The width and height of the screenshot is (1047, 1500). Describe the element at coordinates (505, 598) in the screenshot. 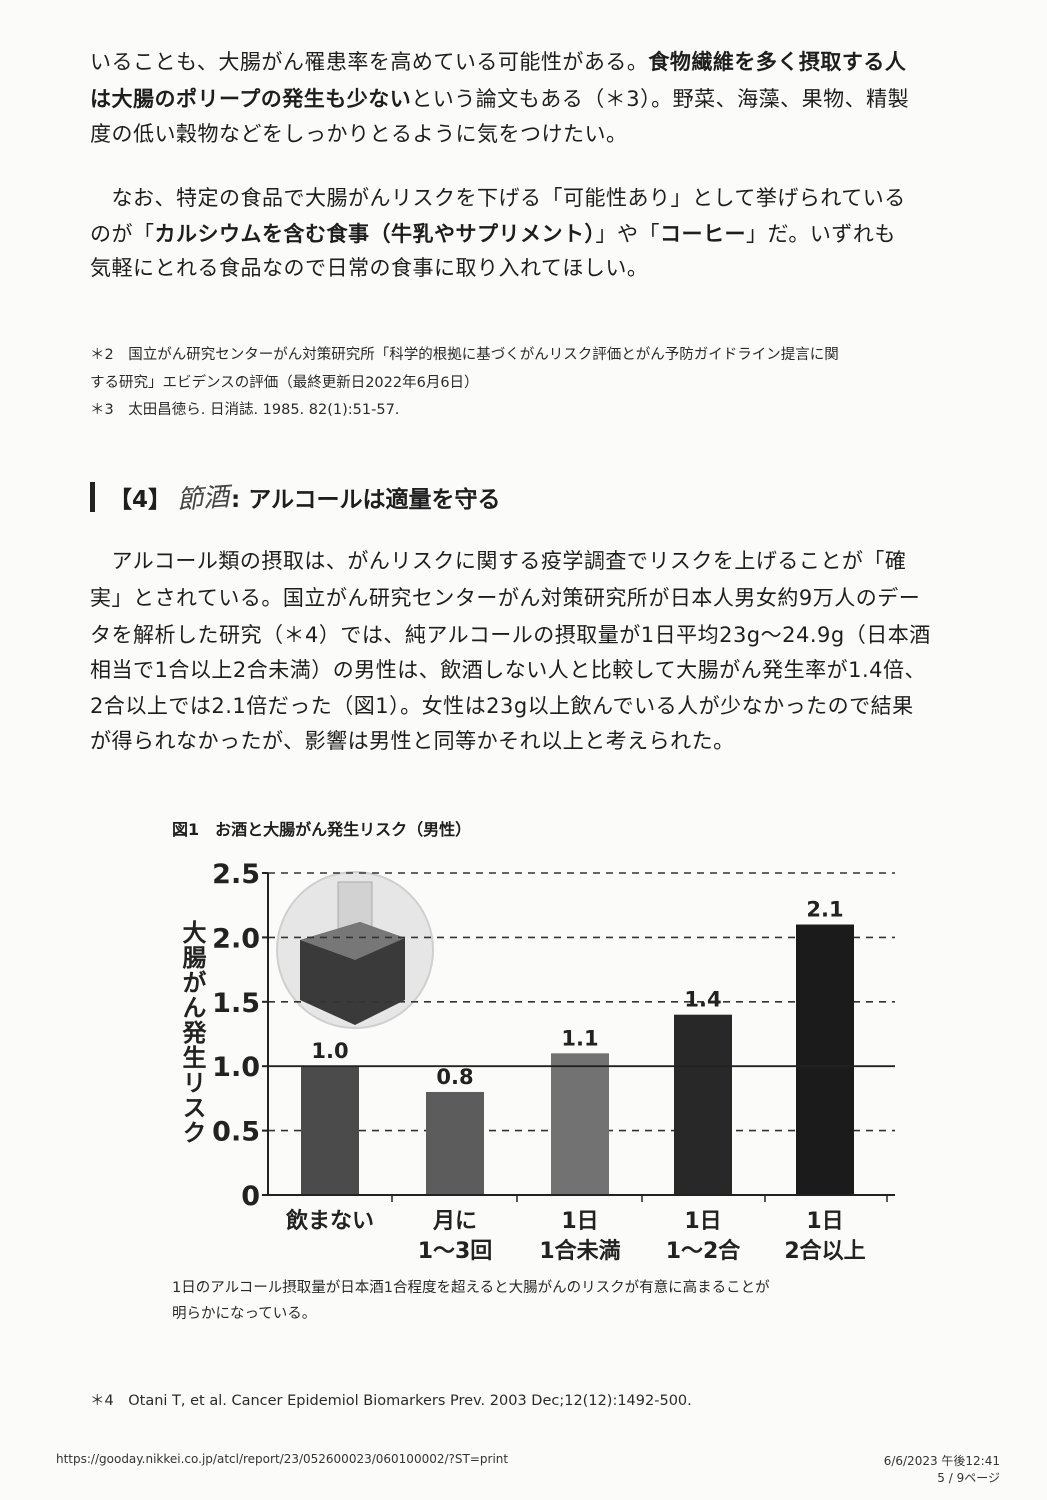

I see `text-line: 実」とされている。国立がん研究センターがん対策研究所が日本人男女約9万人のデー` at that location.